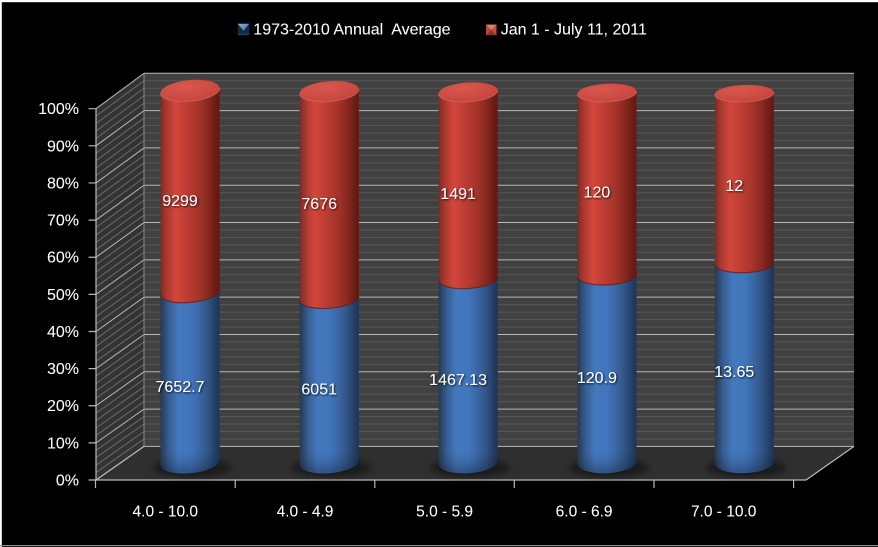 This screenshot has width=878, height=547. What do you see at coordinates (63, 369) in the screenshot?
I see `svg-text: 30%` at bounding box center [63, 369].